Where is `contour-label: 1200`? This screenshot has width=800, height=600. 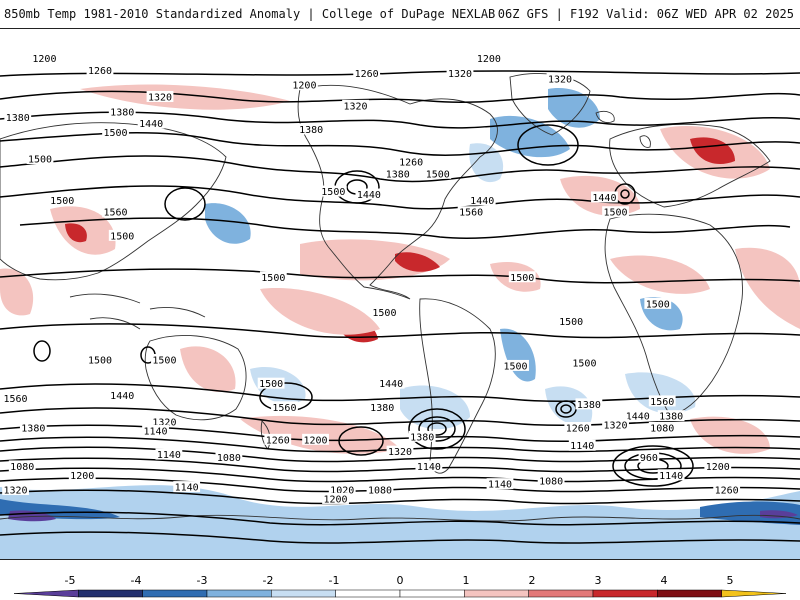 contour-label: 1200 is located at coordinates (82, 476).